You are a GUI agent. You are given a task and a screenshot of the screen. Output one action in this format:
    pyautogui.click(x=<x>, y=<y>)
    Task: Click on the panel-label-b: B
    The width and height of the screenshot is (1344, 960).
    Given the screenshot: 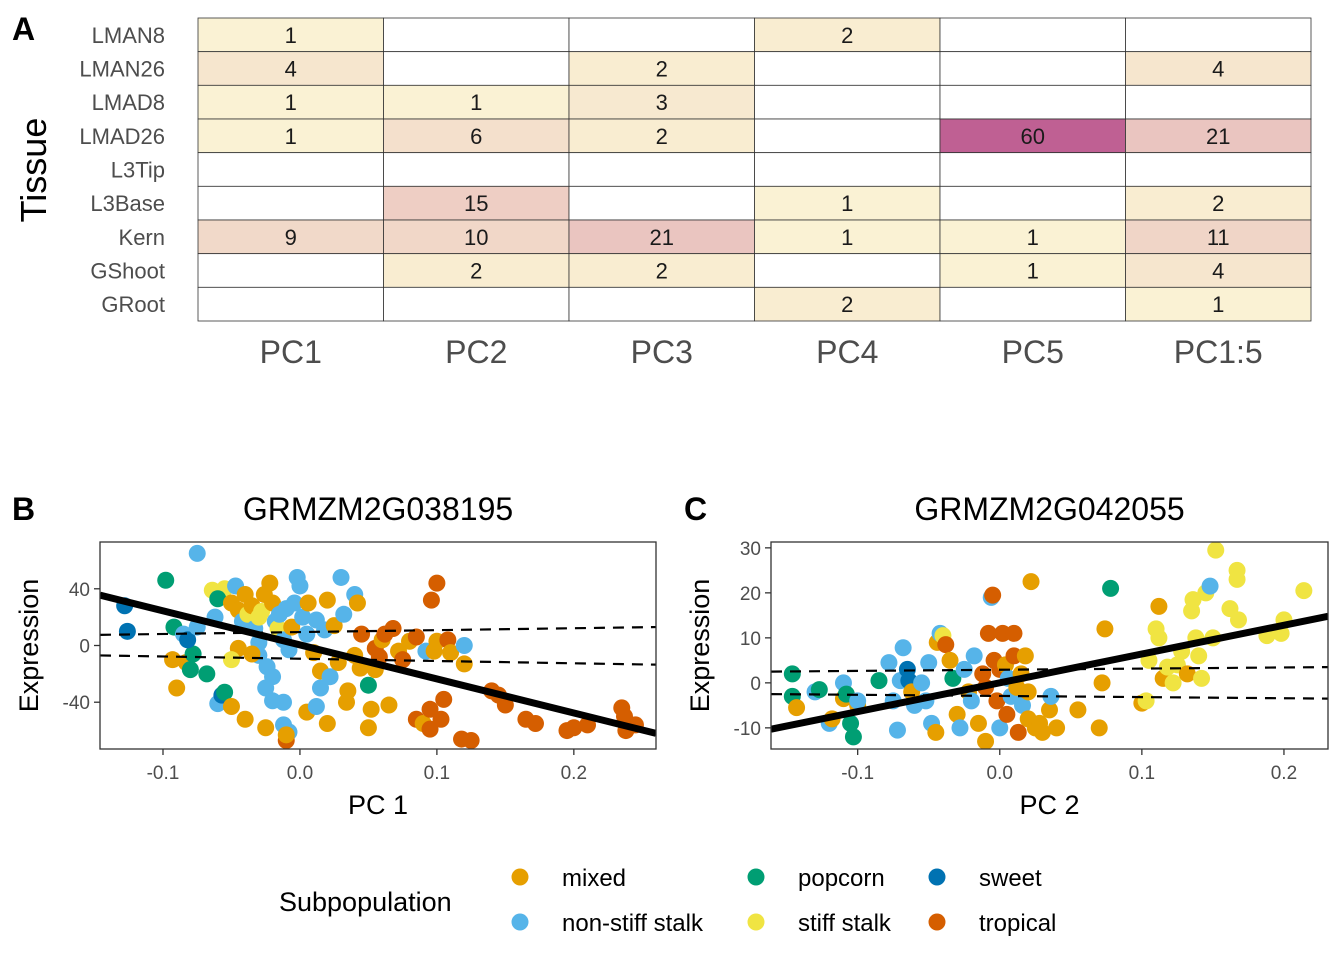 What is the action you would take?
    pyautogui.click(x=23, y=509)
    